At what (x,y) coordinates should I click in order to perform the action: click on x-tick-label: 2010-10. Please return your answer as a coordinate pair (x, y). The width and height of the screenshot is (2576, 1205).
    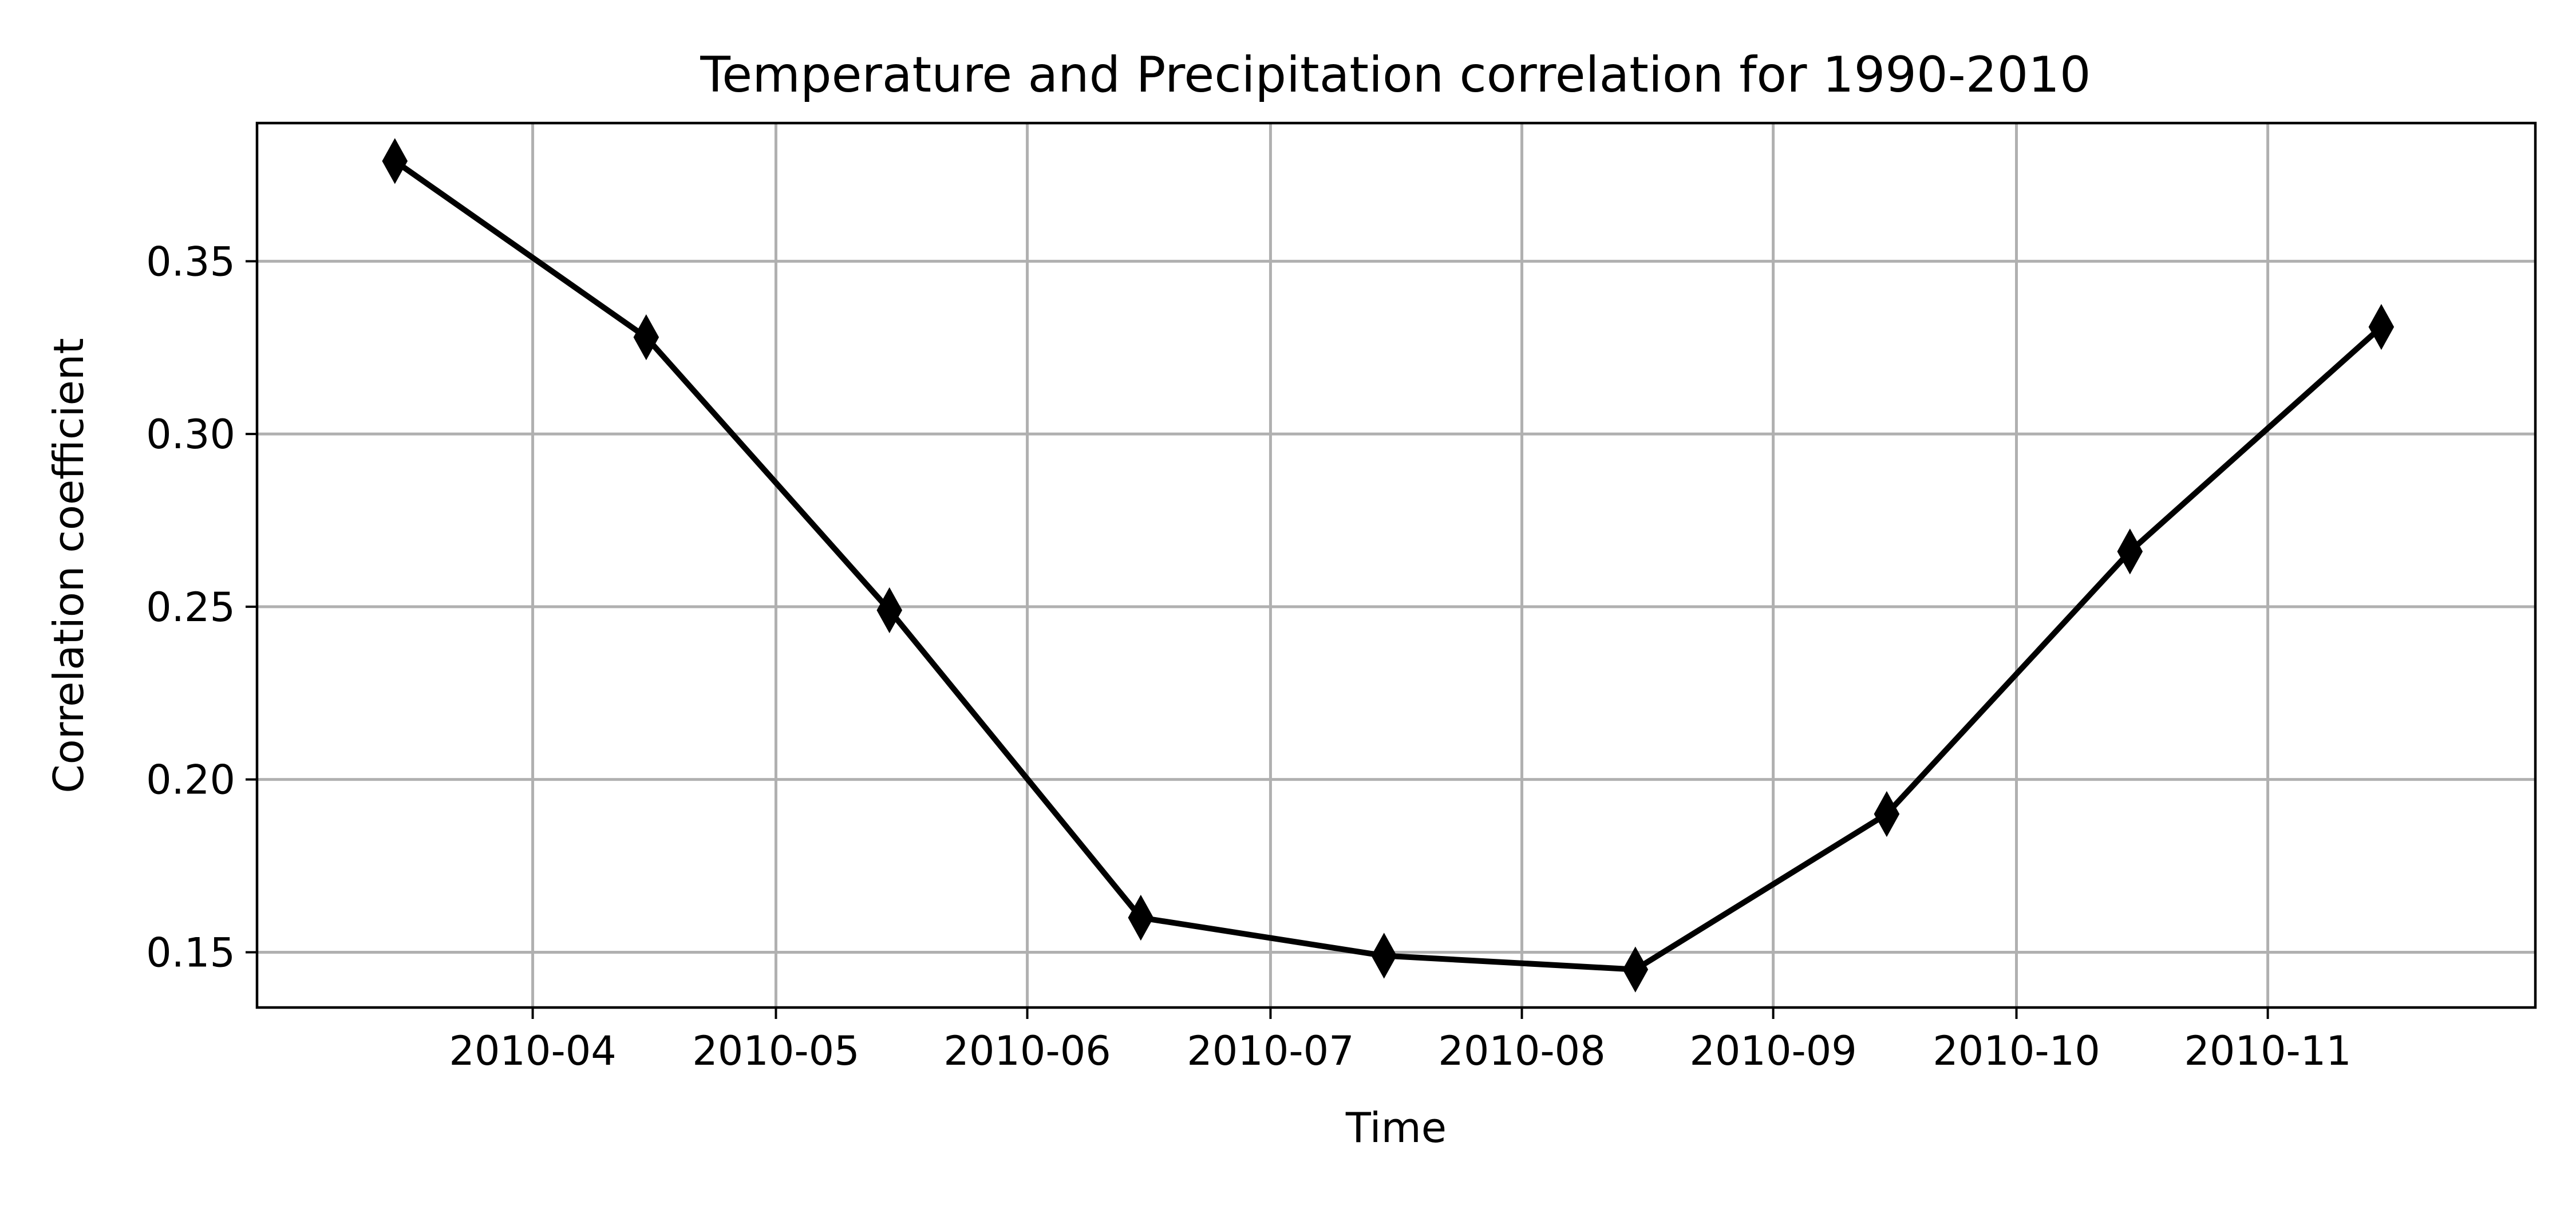
    Looking at the image, I should click on (2016, 1051).